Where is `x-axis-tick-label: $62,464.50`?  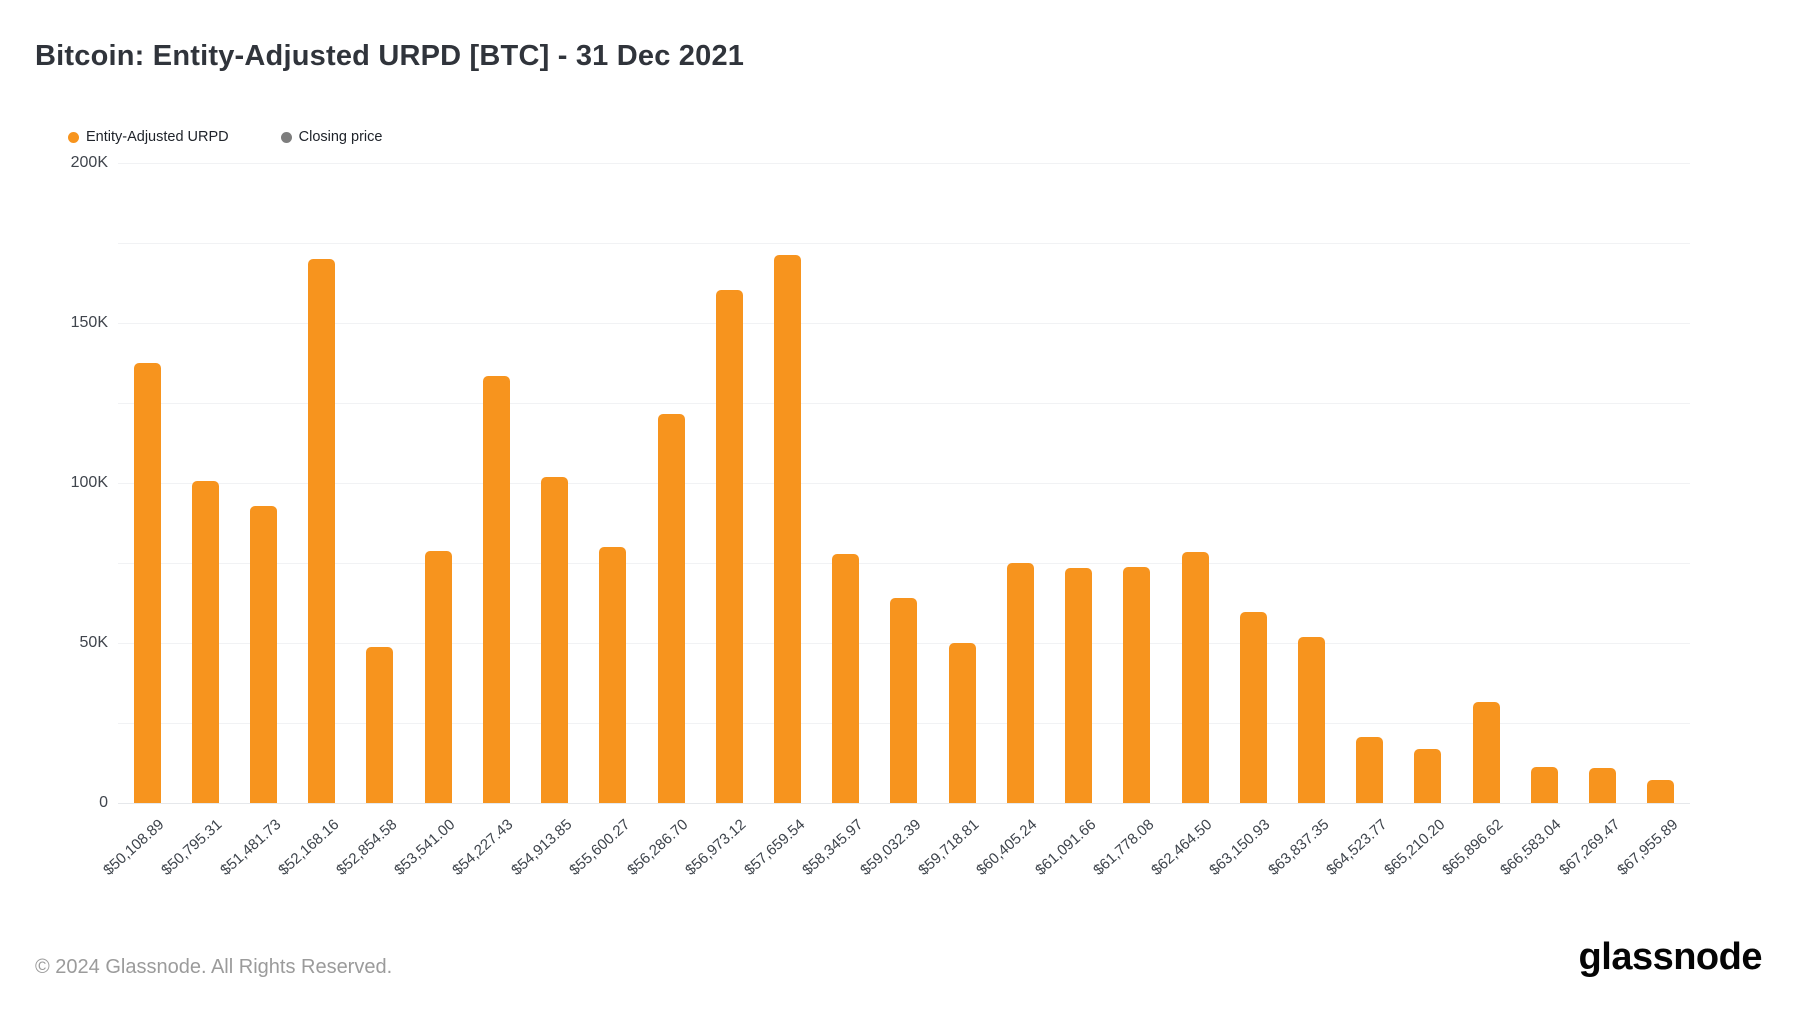 x-axis-tick-label: $62,464.50 is located at coordinates (1182, 847).